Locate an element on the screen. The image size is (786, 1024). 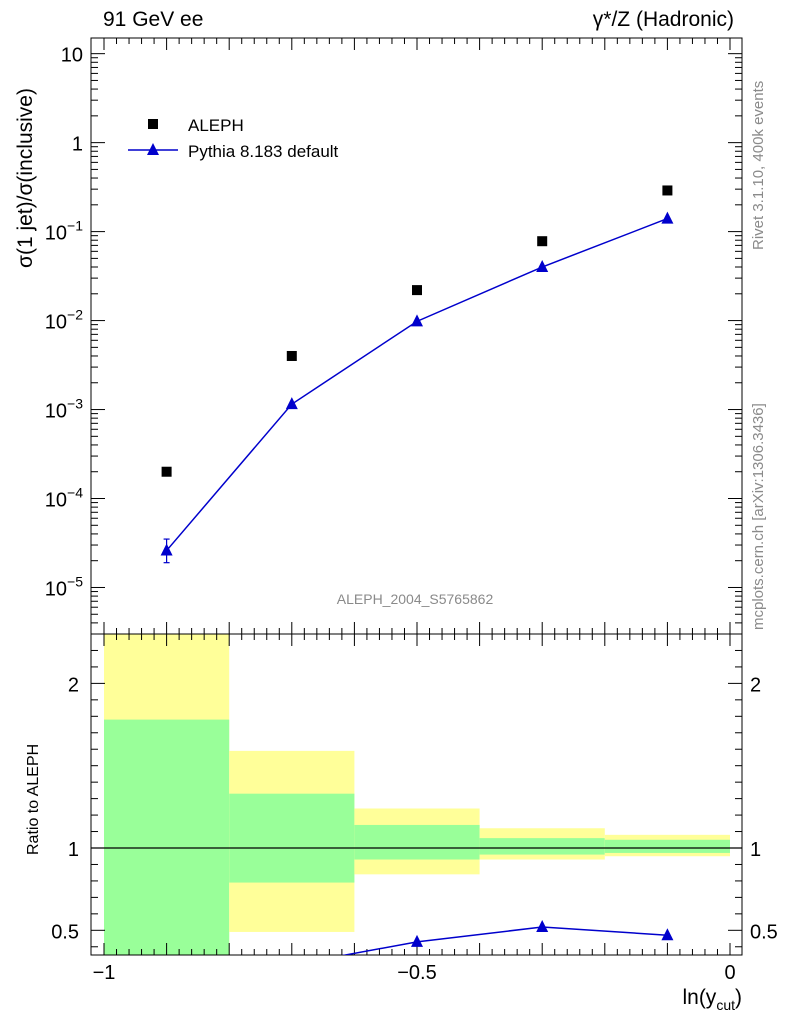
ratio-y-tick-label-right: 2 is located at coordinates (755, 685).